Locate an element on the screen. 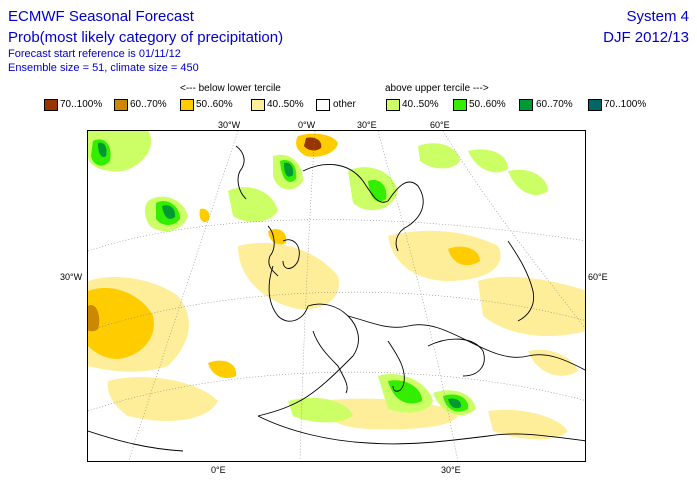 This screenshot has height=480, width=697. region-70-100-below is located at coordinates (313, 144).